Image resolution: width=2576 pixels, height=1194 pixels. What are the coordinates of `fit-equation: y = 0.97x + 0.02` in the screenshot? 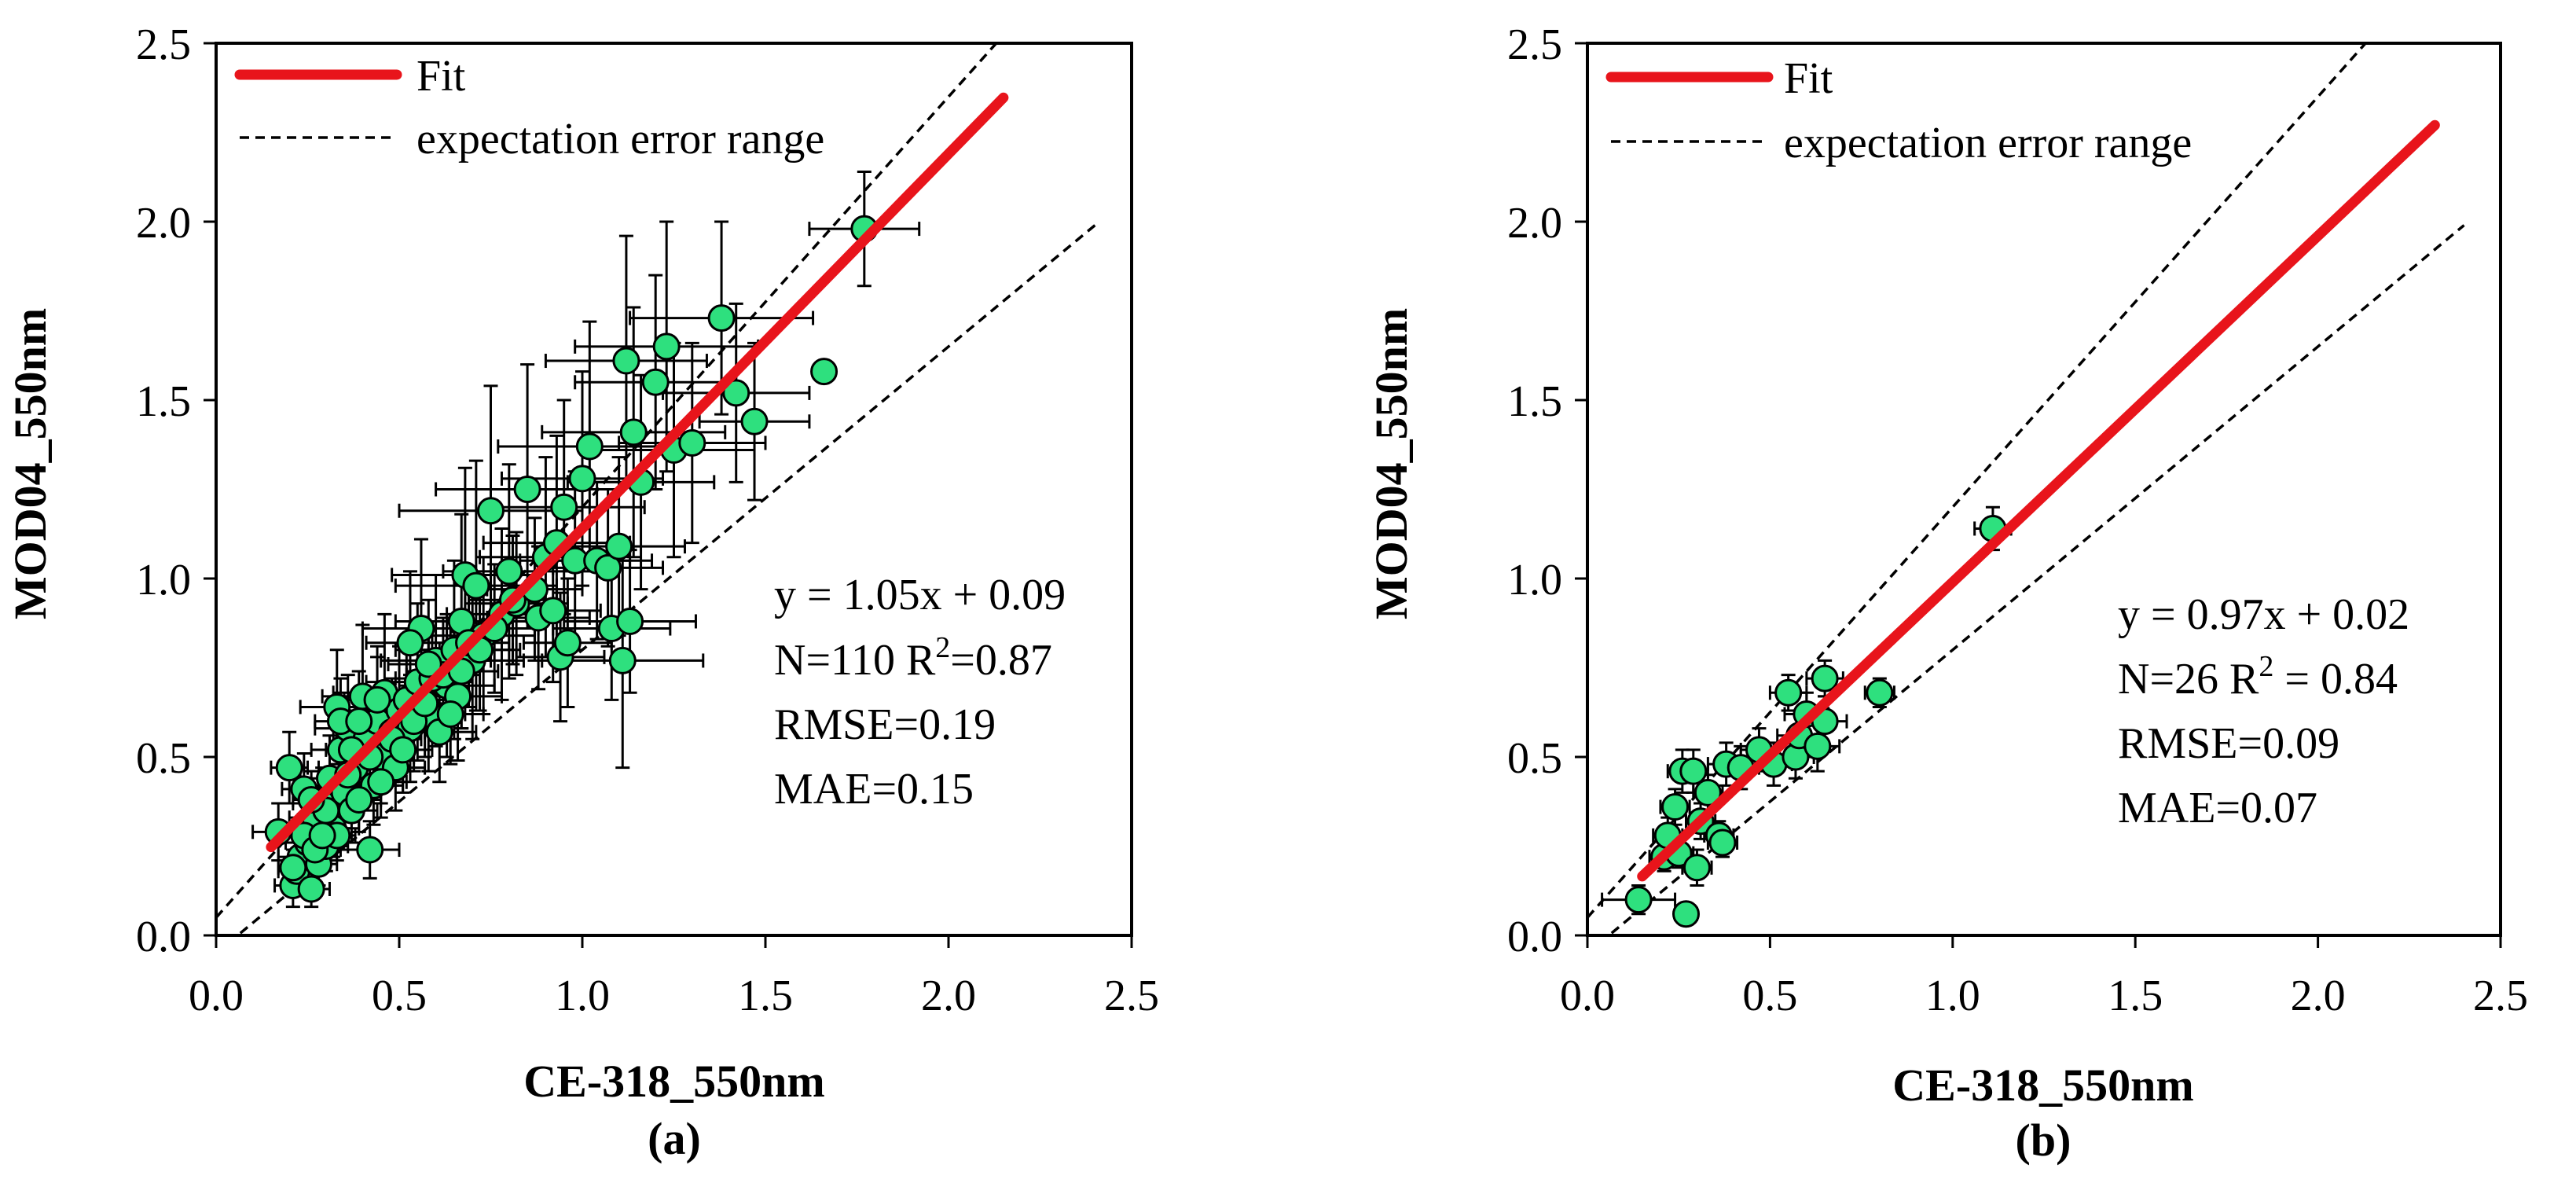 It's located at (2263, 614).